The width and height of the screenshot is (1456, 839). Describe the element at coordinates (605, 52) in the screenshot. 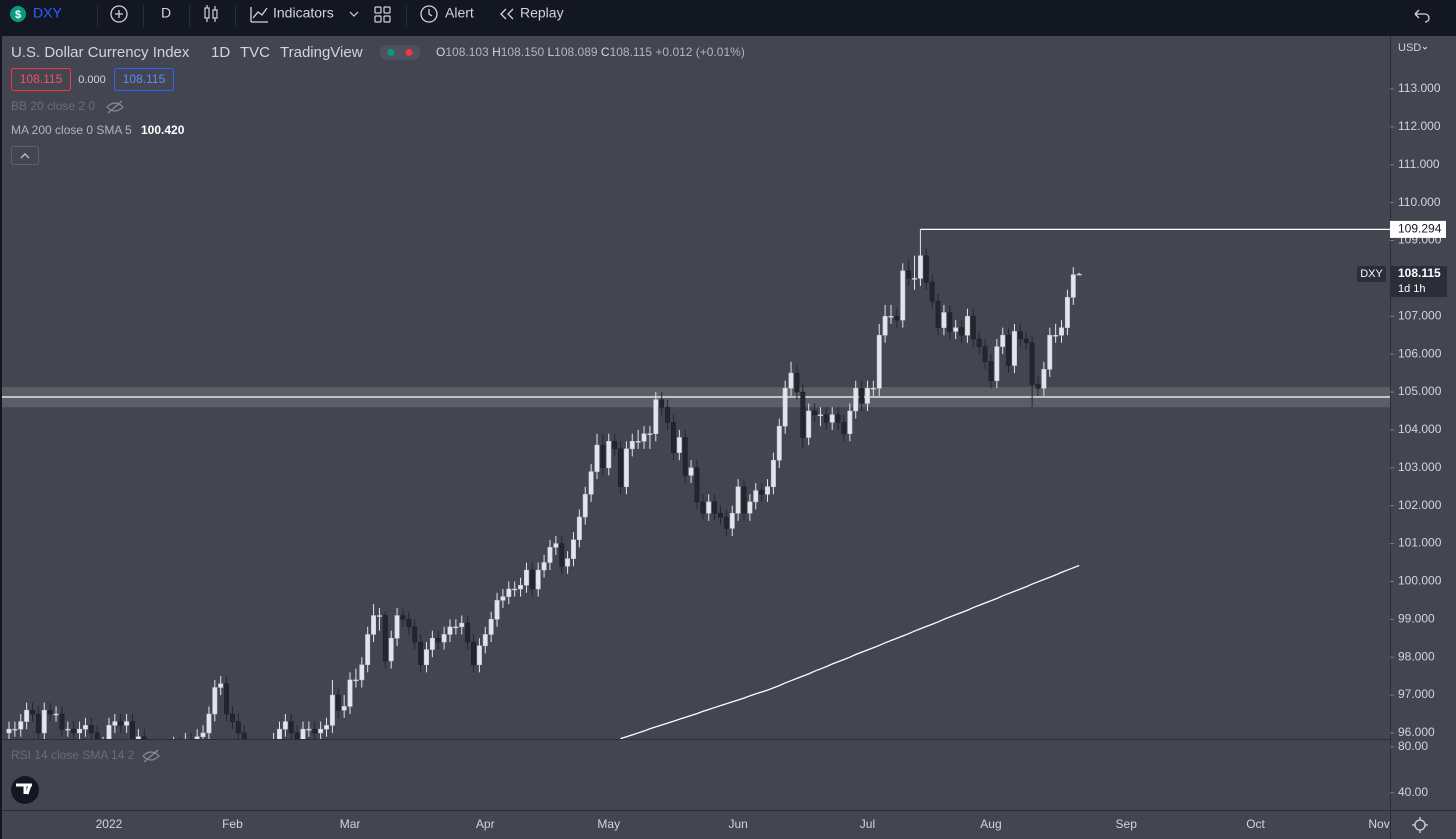

I see `ohlc-key: C` at that location.